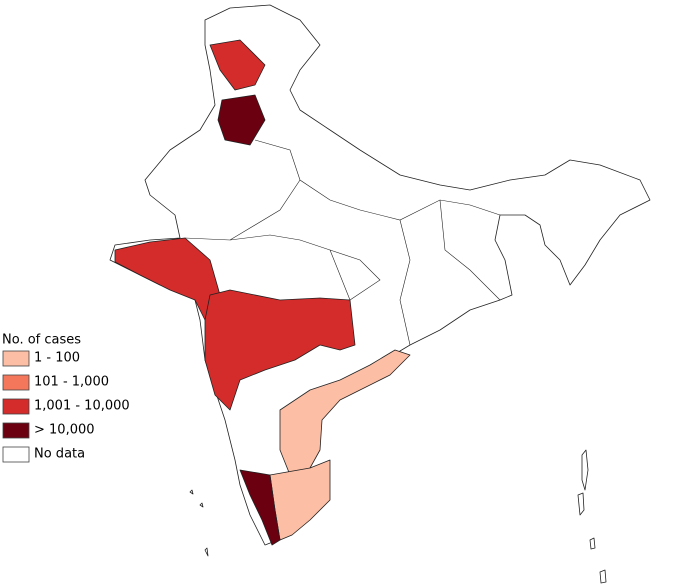 This screenshot has width=675, height=588. What do you see at coordinates (71, 382) in the screenshot?
I see `legend-label: 101 - 1,000` at bounding box center [71, 382].